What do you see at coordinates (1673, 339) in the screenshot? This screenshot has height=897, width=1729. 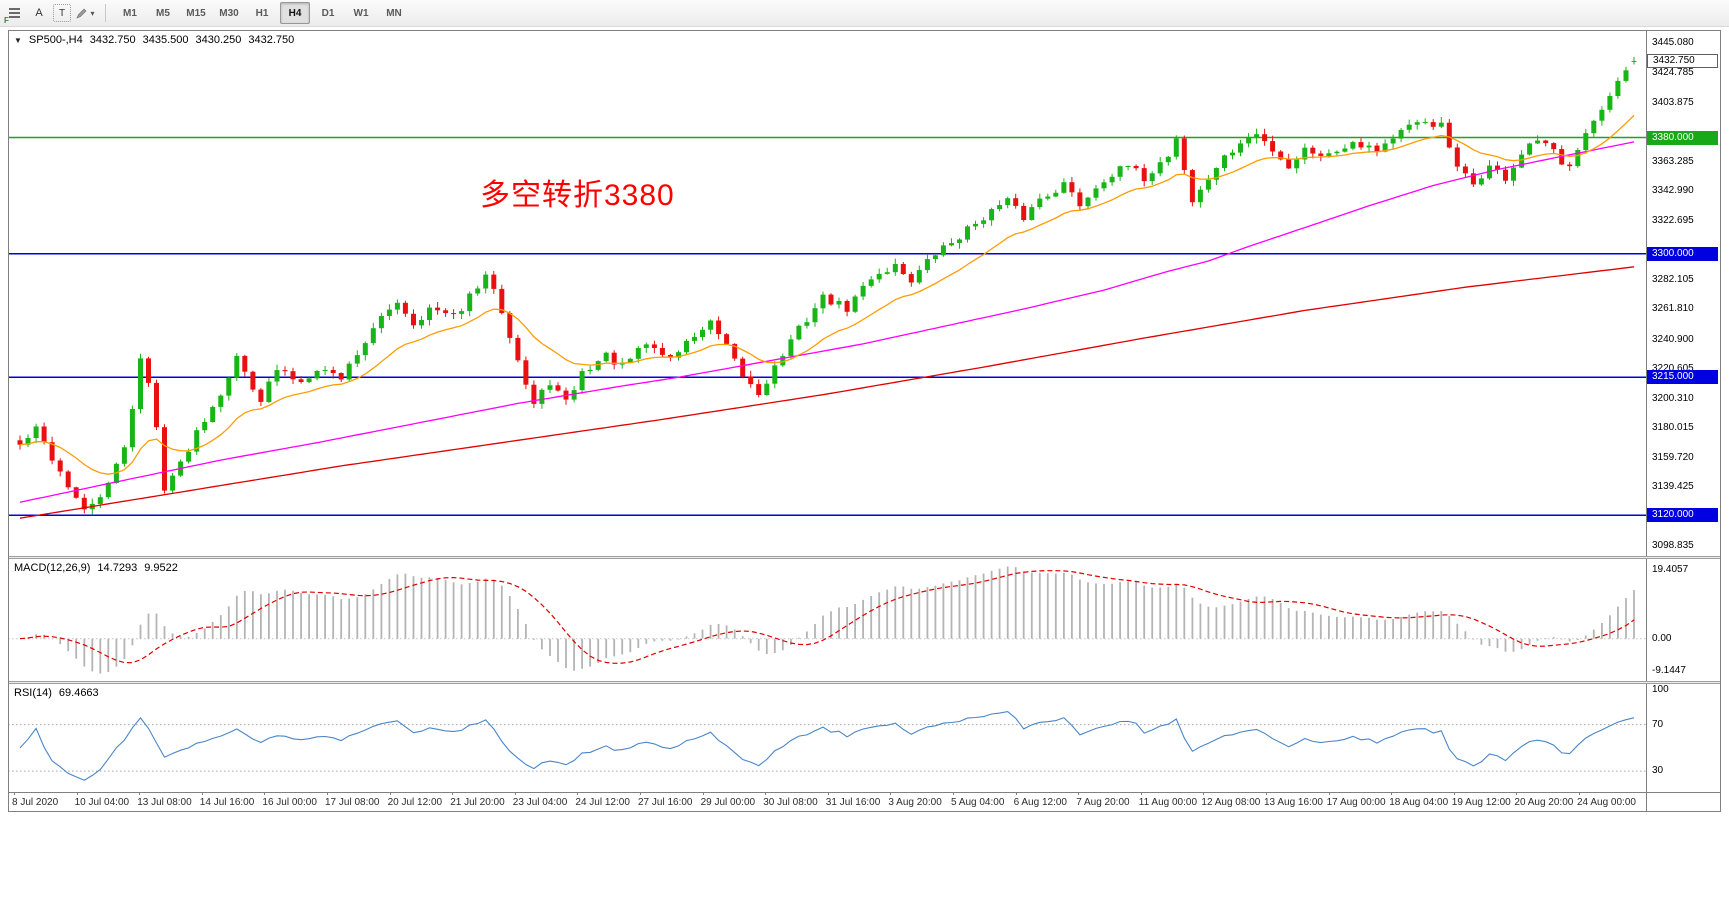 I see `price-axis-label: 3240.900` at bounding box center [1673, 339].